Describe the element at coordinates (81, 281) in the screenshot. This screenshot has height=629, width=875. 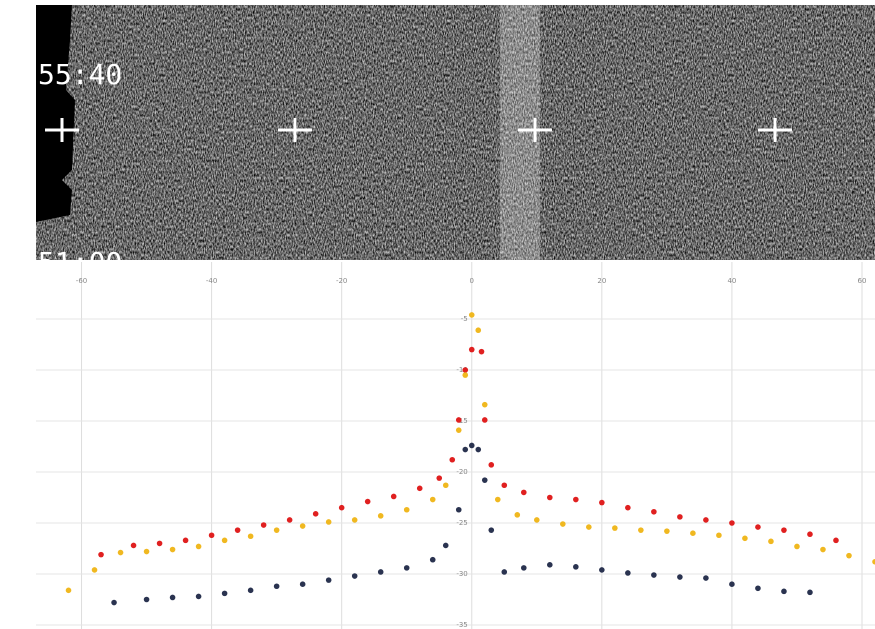
I see `x-tick-label: -60` at that location.